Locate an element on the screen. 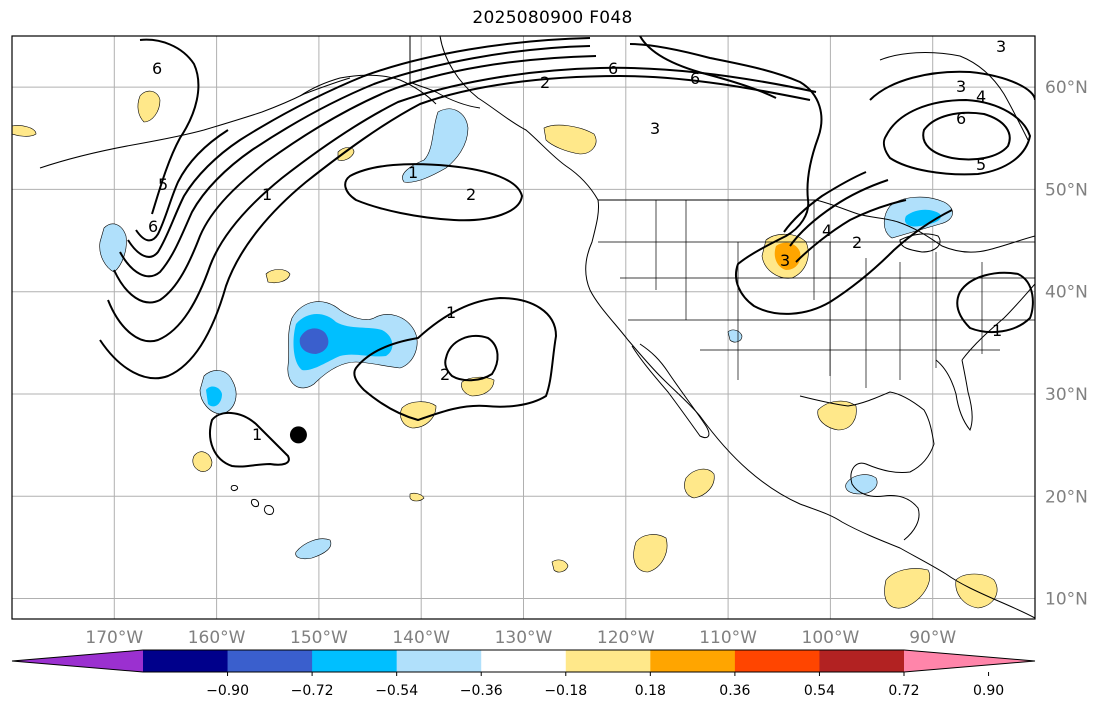 This screenshot has width=1105, height=712. colorbar-tick-label: 0.54 is located at coordinates (819, 691).